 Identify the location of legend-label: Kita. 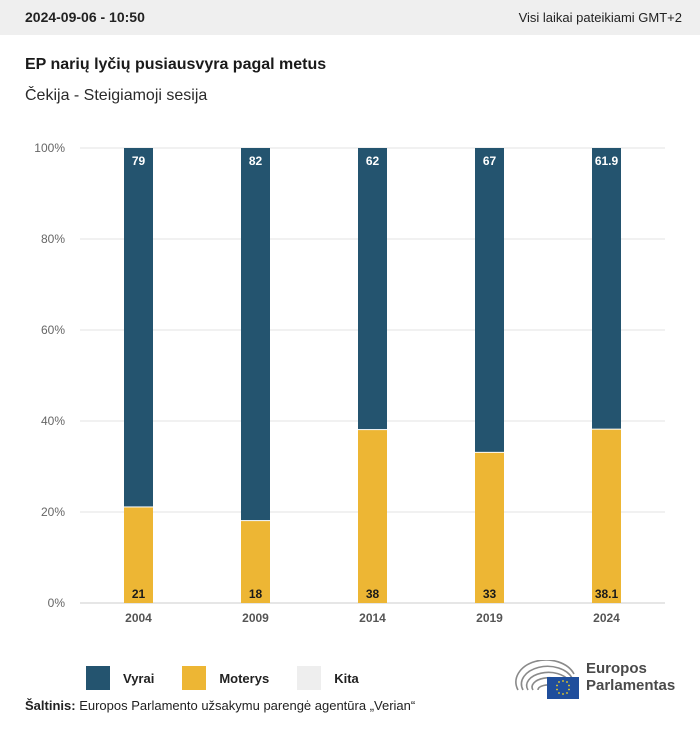
(346, 678).